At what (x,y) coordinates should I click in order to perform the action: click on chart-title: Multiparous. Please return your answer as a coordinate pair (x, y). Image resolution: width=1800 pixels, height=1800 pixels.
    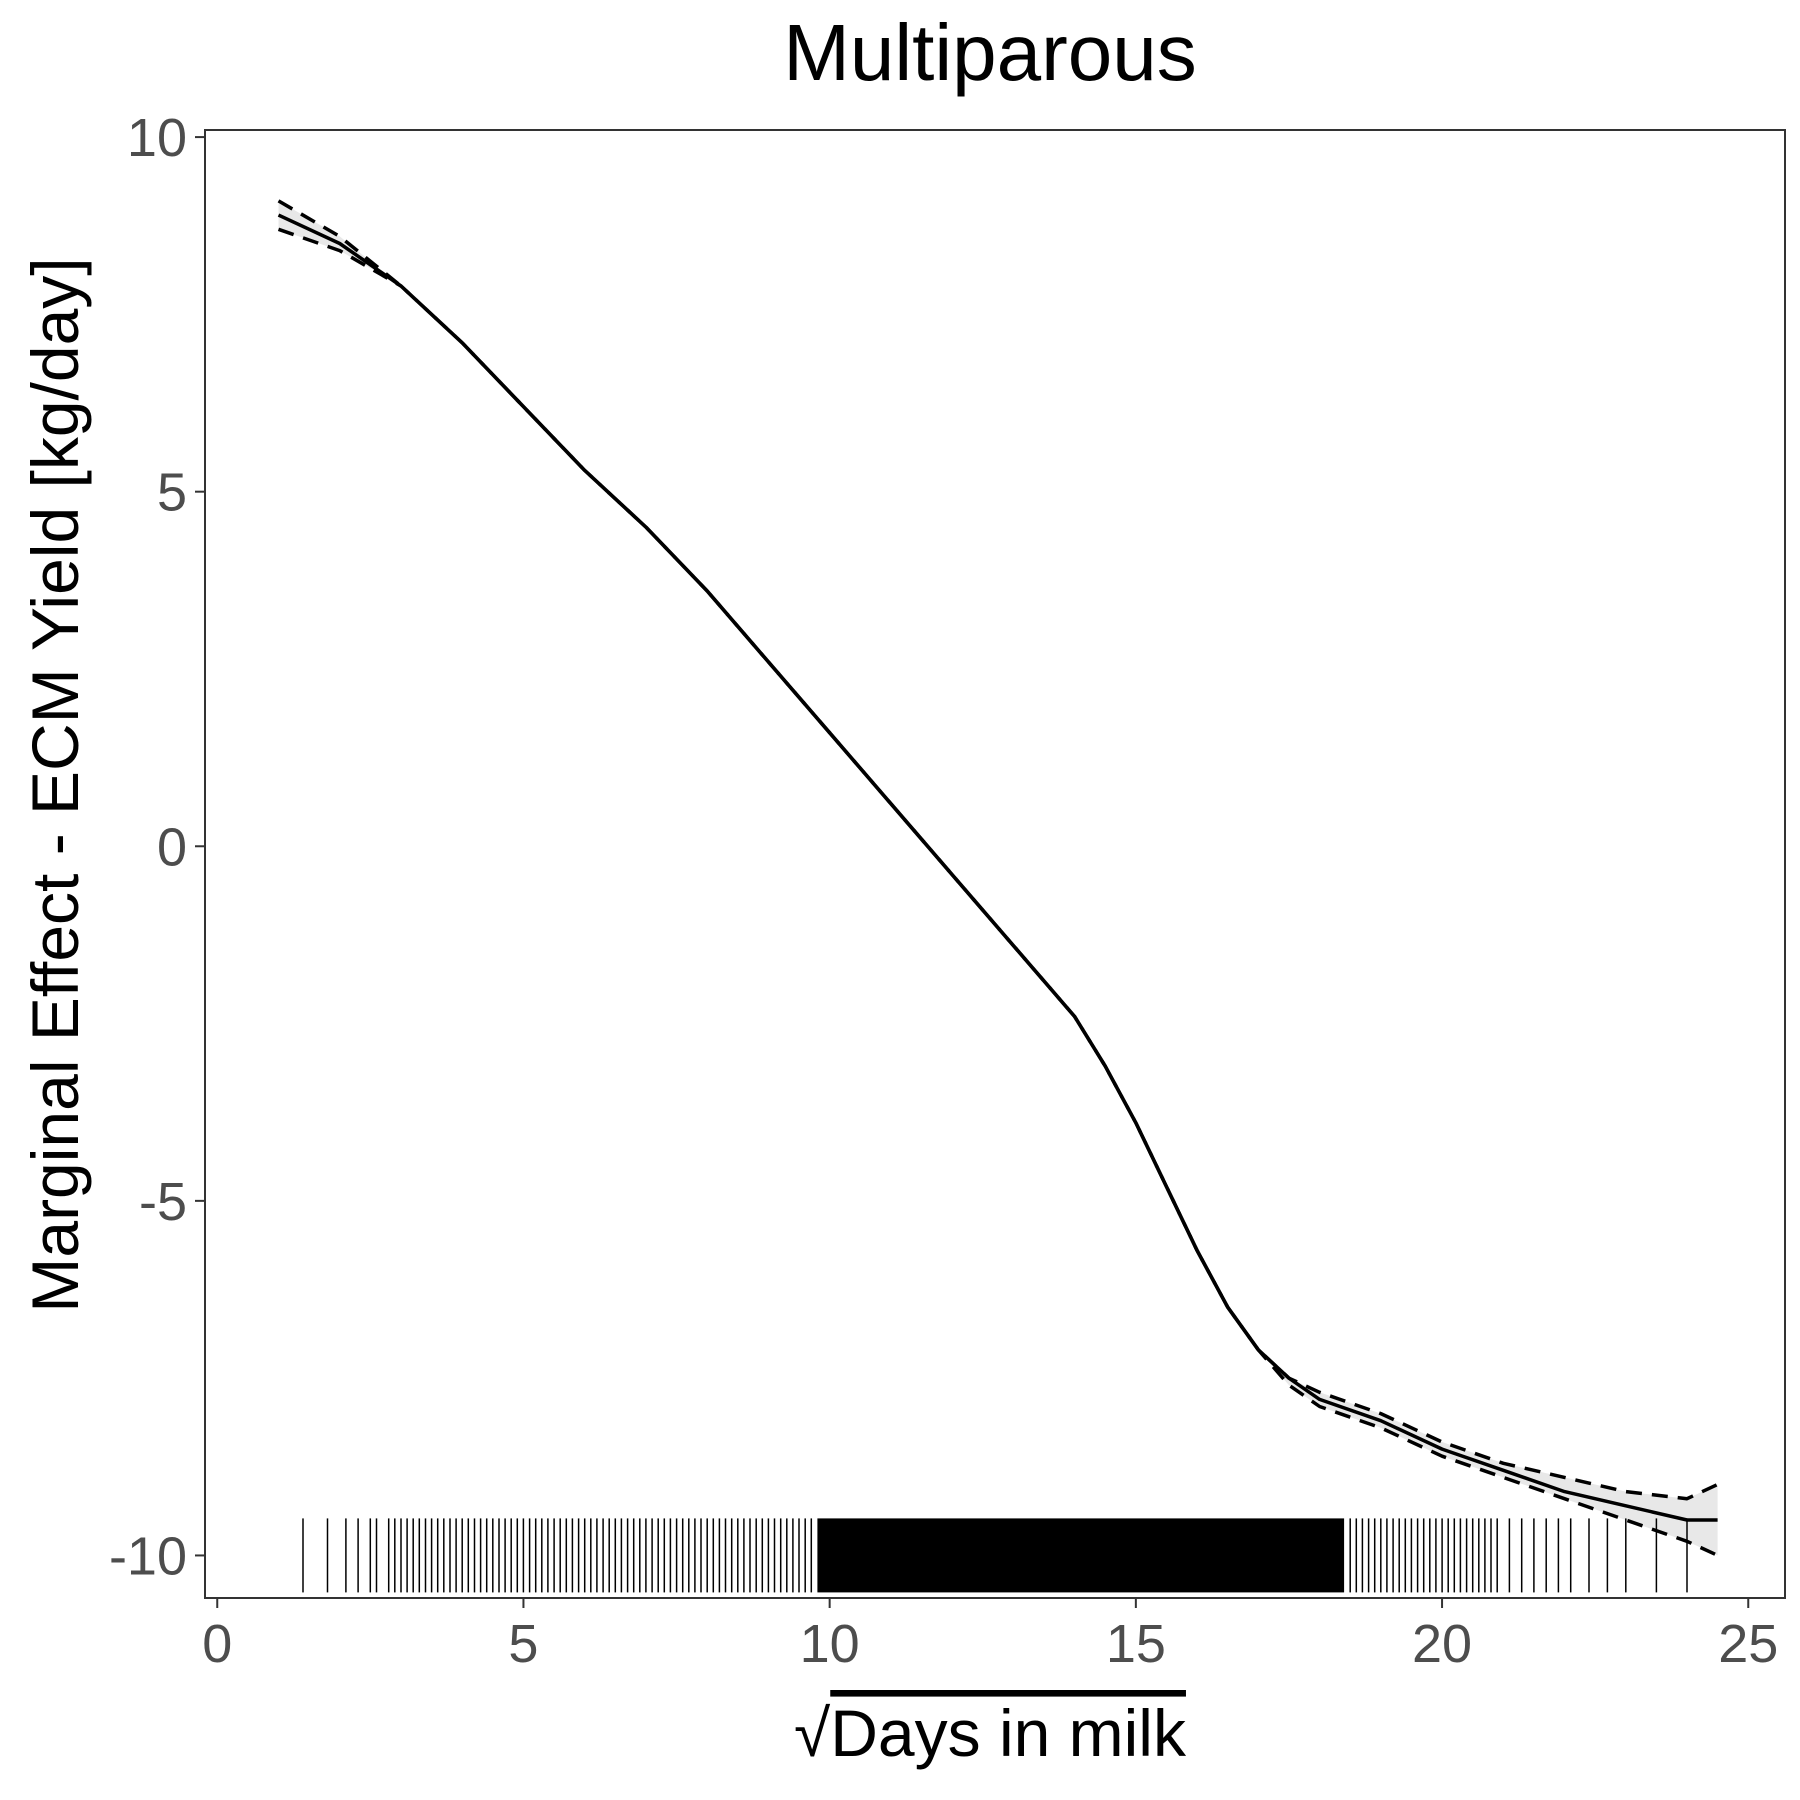
    Looking at the image, I should click on (990, 52).